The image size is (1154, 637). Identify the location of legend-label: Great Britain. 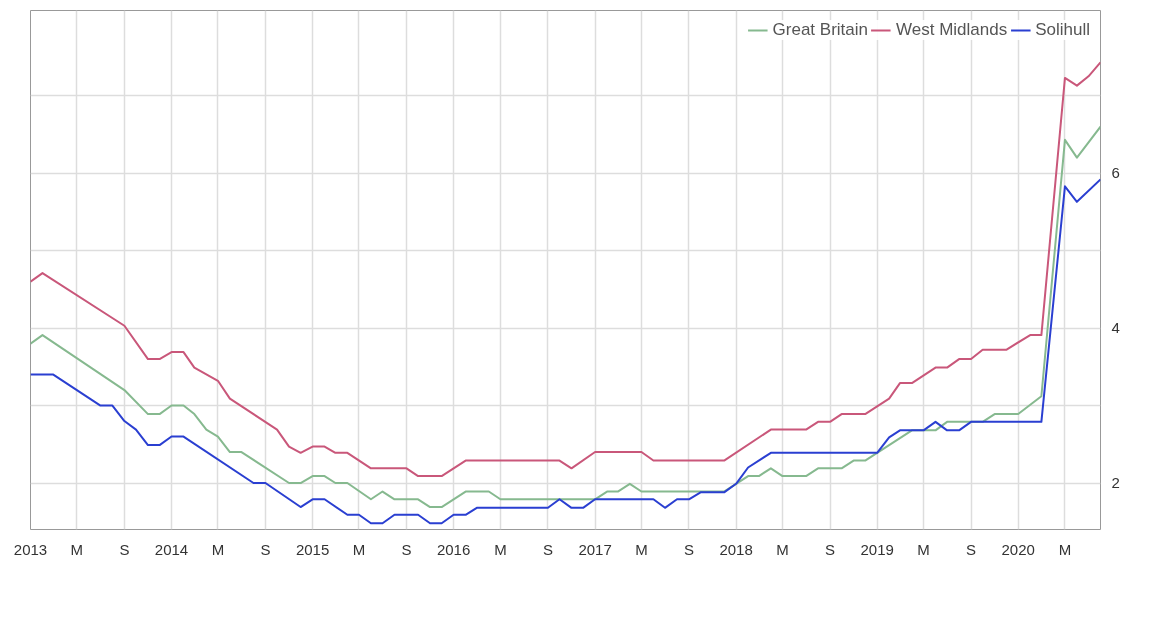
(820, 30).